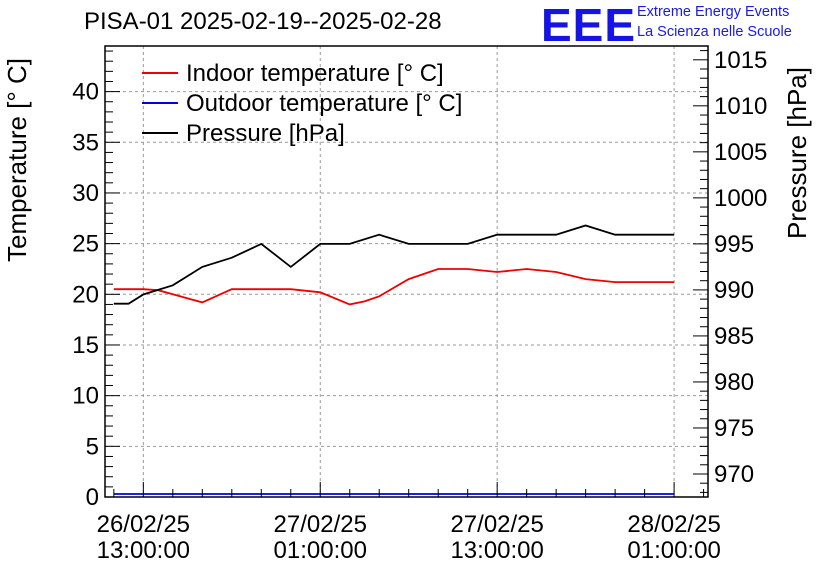  Describe the element at coordinates (740, 152) in the screenshot. I see `y2-tick-label: 1005` at that location.